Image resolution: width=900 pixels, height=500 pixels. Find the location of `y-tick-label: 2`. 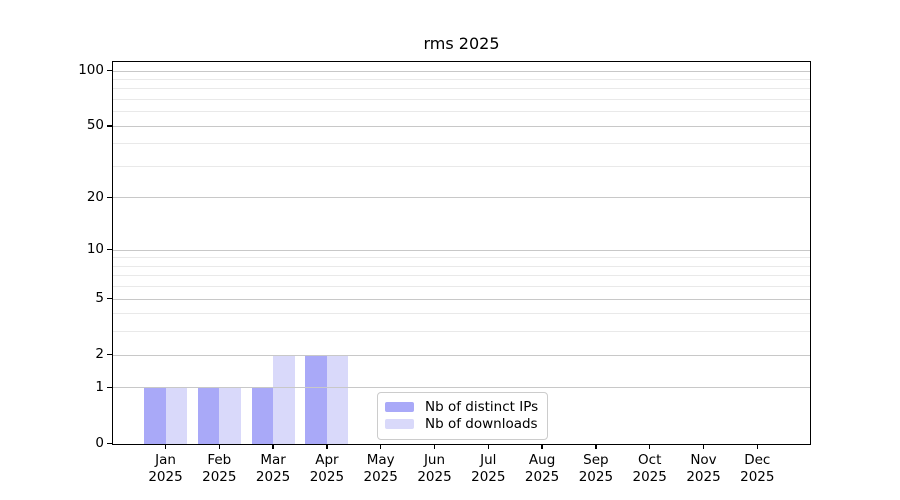

y-tick-label: 2 is located at coordinates (99, 354).